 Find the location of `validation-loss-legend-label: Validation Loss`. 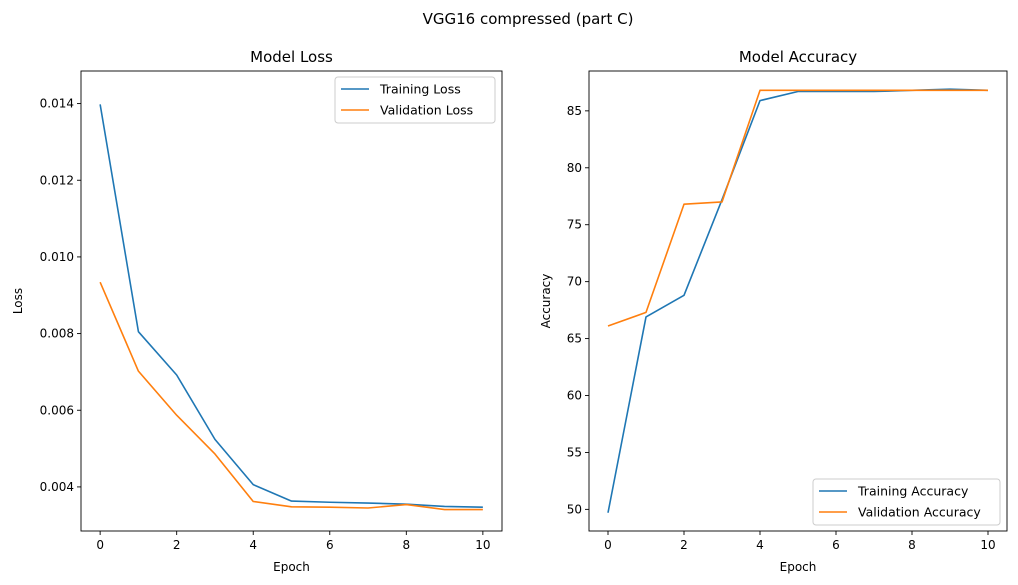

validation-loss-legend-label: Validation Loss is located at coordinates (426, 110).